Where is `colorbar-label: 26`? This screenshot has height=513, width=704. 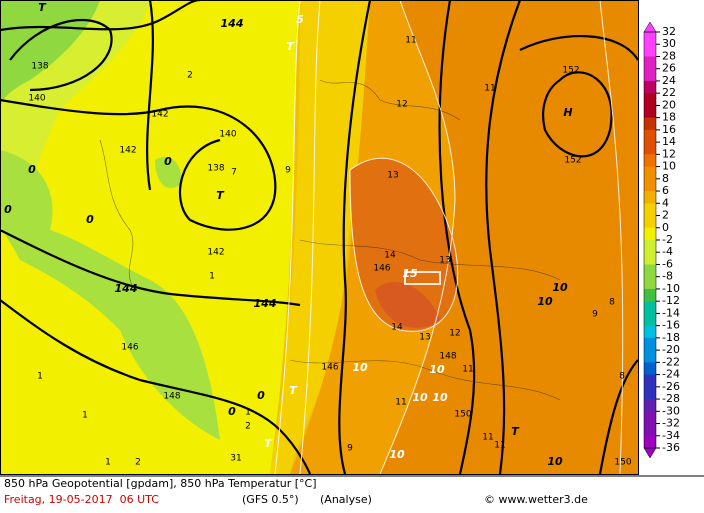 colorbar-label: 26 is located at coordinates (669, 68).